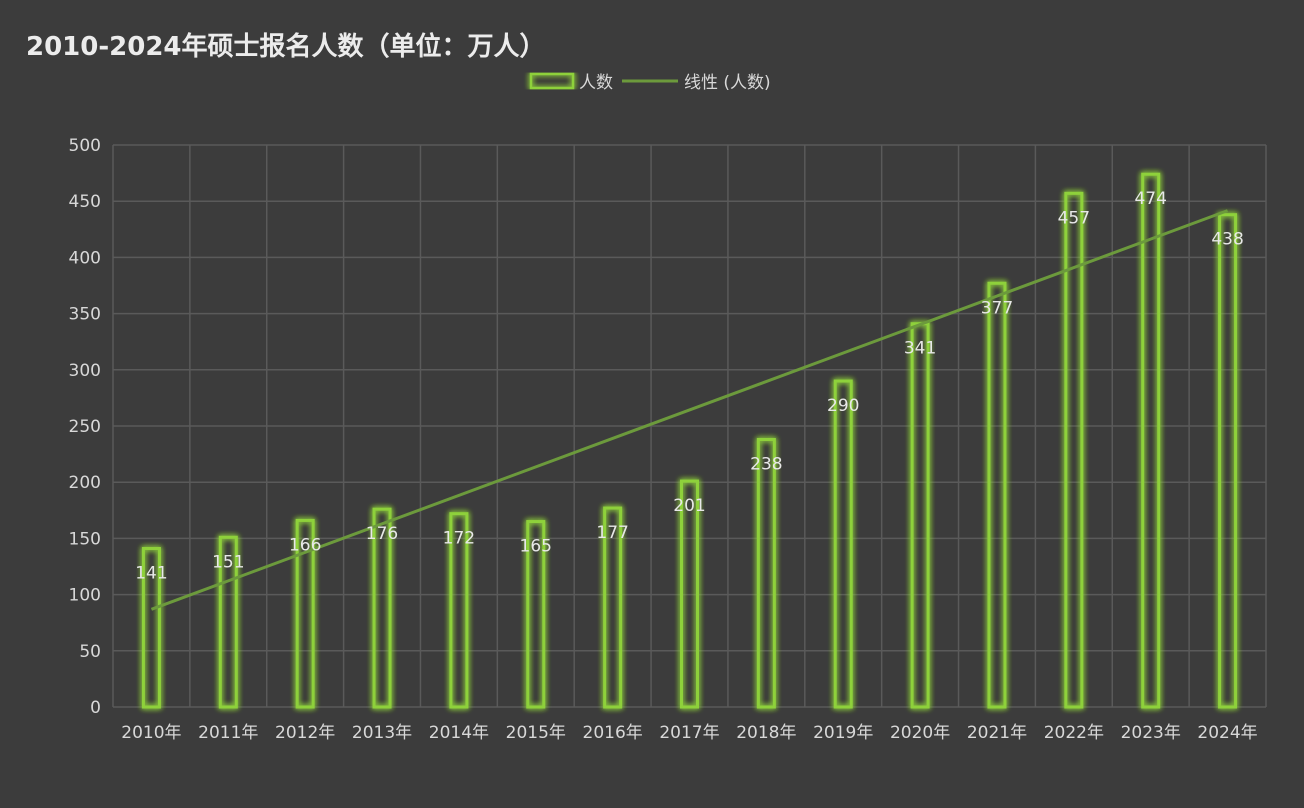  What do you see at coordinates (536, 733) in the screenshot?
I see `x-tick-label: 2015年` at bounding box center [536, 733].